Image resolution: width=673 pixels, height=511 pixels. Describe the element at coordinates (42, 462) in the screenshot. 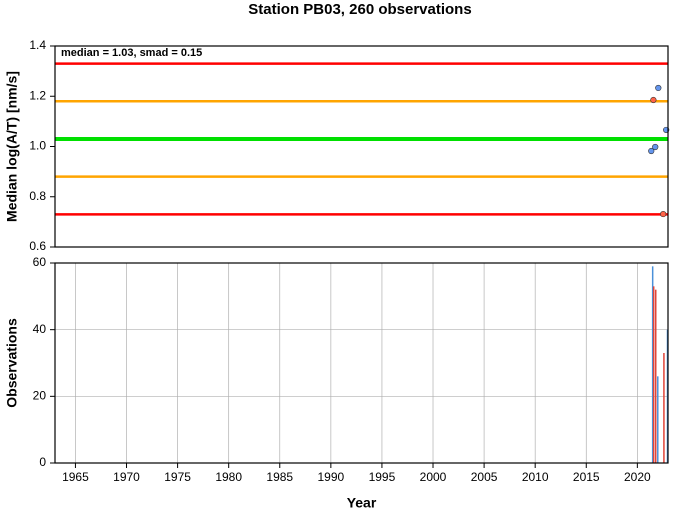

I see `y-tick-label: 0` at that location.